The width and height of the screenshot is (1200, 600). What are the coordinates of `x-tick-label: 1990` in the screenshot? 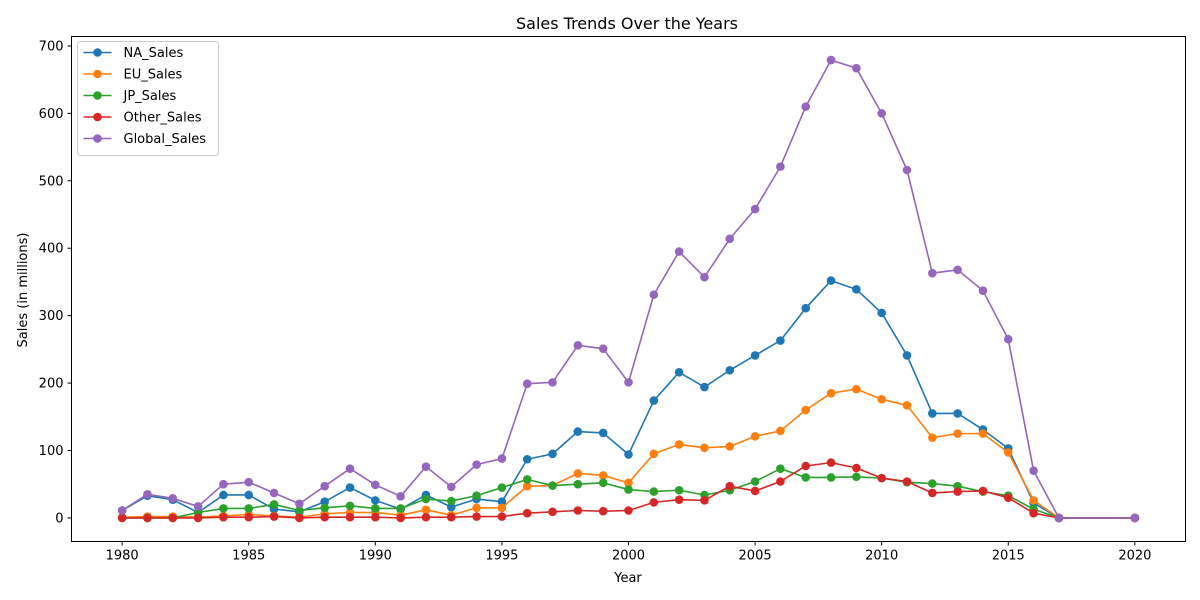 It's located at (375, 556).